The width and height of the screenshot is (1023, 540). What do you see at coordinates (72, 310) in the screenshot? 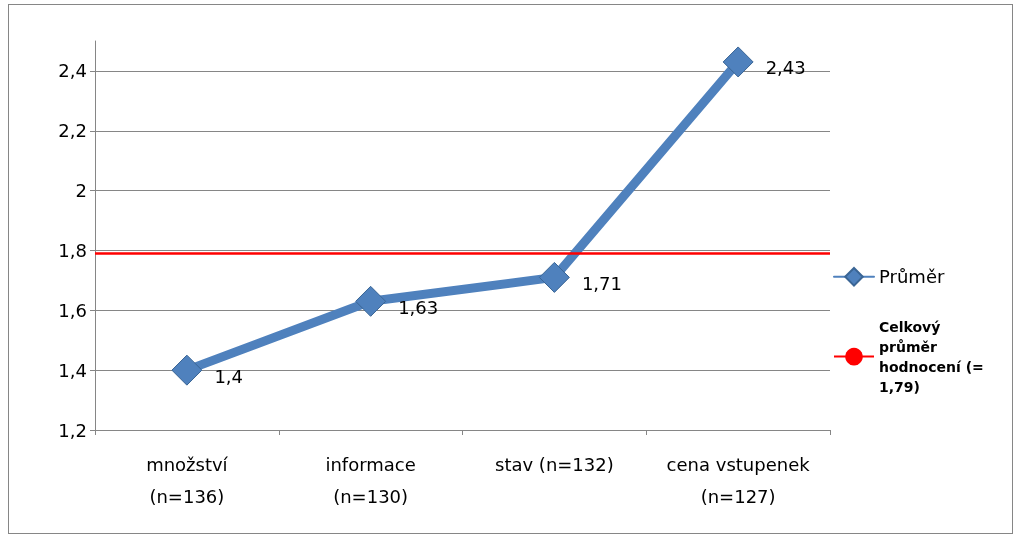
I see `y-tick-label: 1,6` at bounding box center [72, 310].